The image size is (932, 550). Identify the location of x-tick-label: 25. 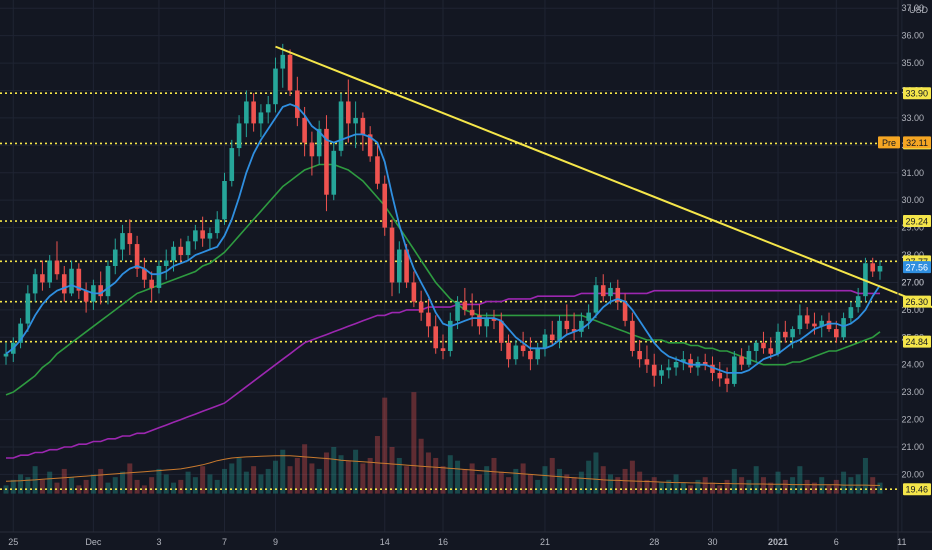
(13, 542).